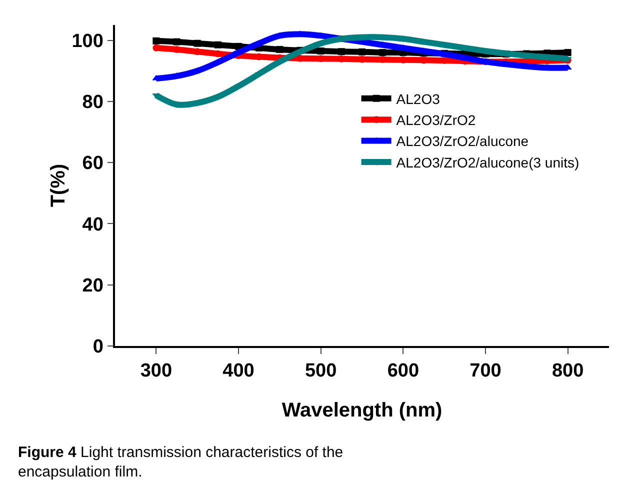  What do you see at coordinates (238, 371) in the screenshot?
I see `x-tick-label: 400` at bounding box center [238, 371].